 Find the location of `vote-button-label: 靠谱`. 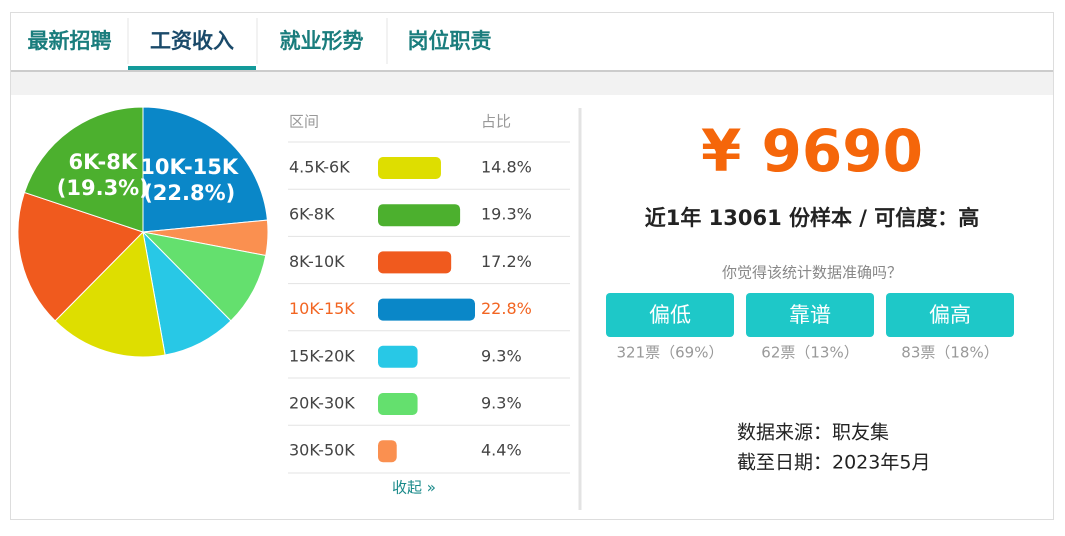

vote-button-label: 靠谱 is located at coordinates (810, 315).